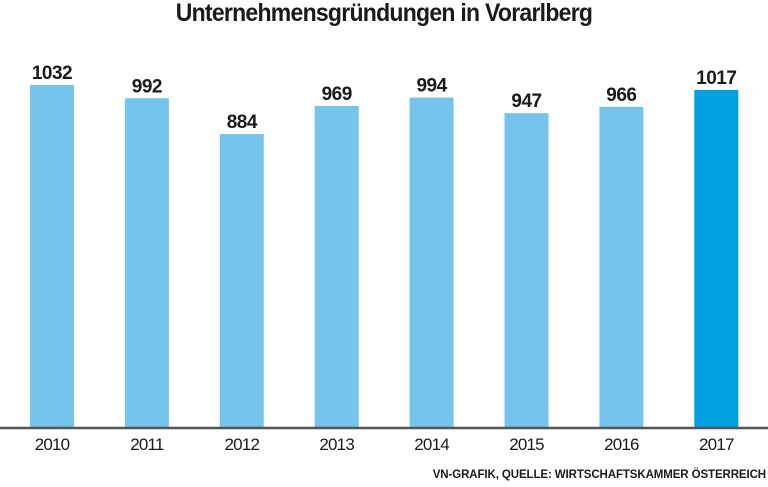  What do you see at coordinates (716, 78) in the screenshot?
I see `data-label-2017: 1017` at bounding box center [716, 78].